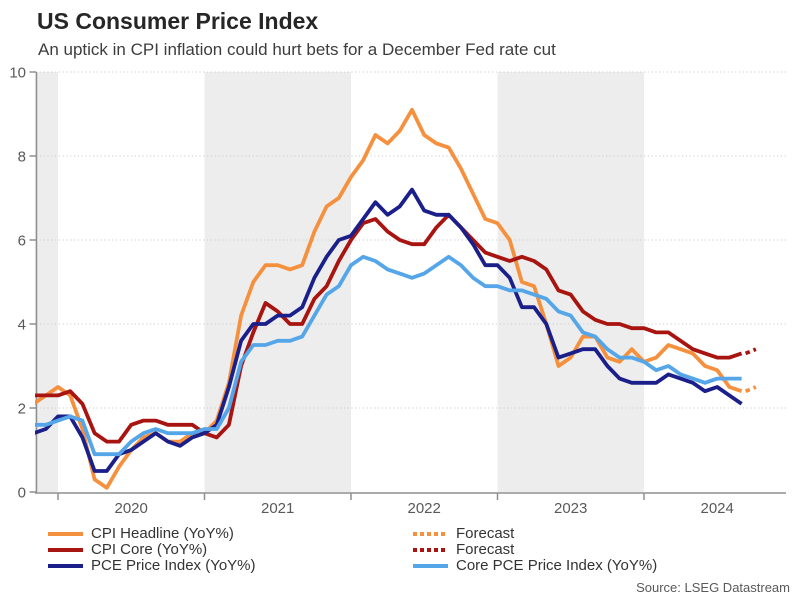  Describe the element at coordinates (22, 493) in the screenshot. I see `y-tick-label-0: 0` at that location.